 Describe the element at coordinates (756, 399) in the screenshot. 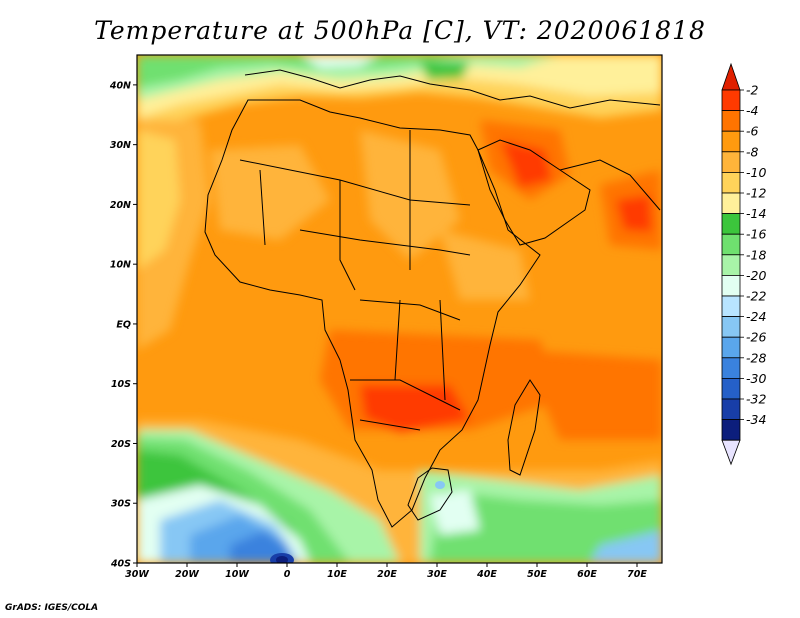

I see `colorbar-label: -32` at that location.